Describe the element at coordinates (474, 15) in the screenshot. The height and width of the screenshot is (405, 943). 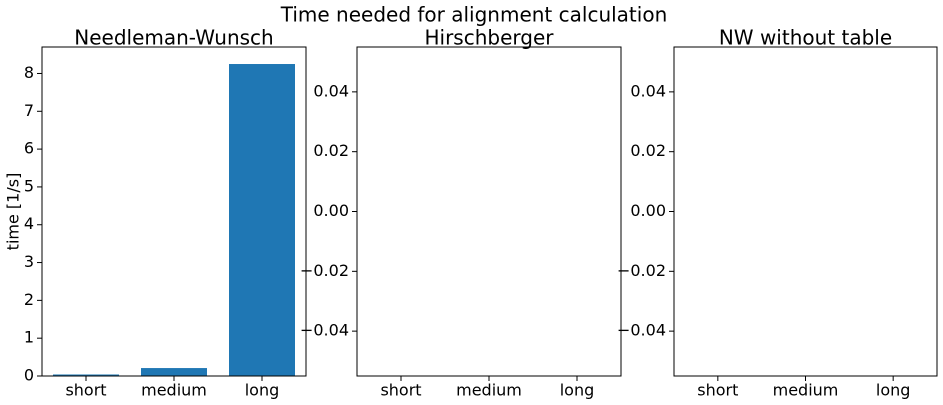
I see `figure-title: Time needed for alignment calculation` at that location.